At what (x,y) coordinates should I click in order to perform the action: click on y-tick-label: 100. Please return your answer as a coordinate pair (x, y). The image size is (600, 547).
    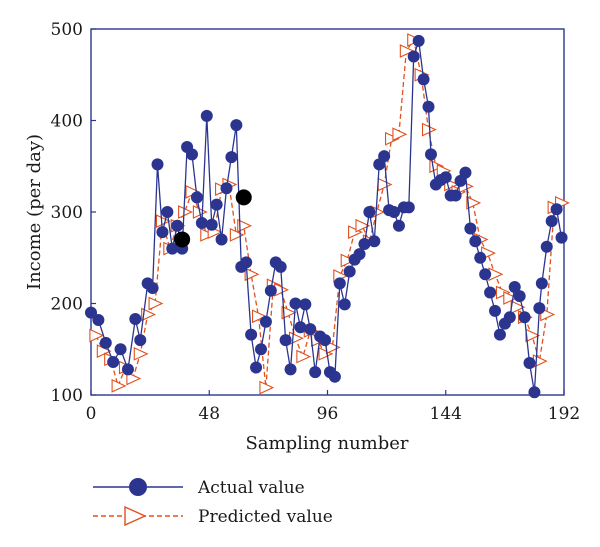
    Looking at the image, I should click on (67, 396).